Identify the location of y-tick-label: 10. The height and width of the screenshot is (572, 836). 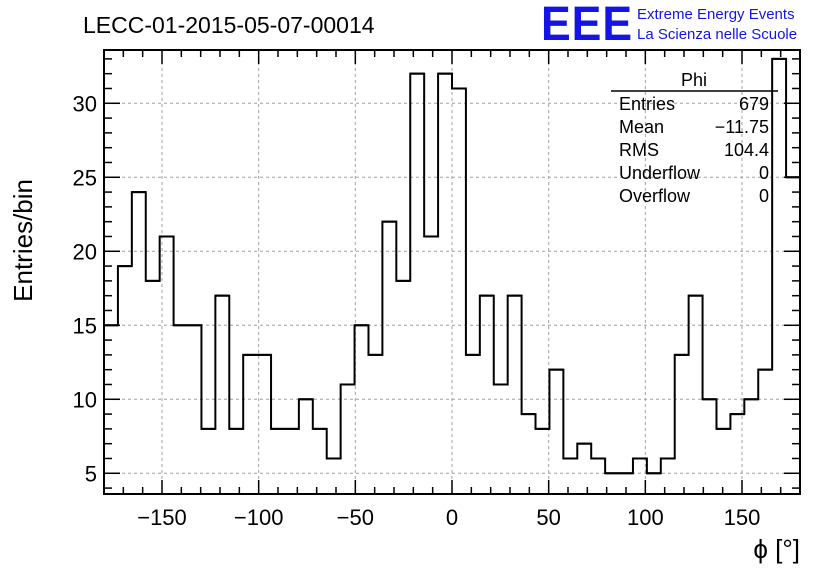
(85, 399).